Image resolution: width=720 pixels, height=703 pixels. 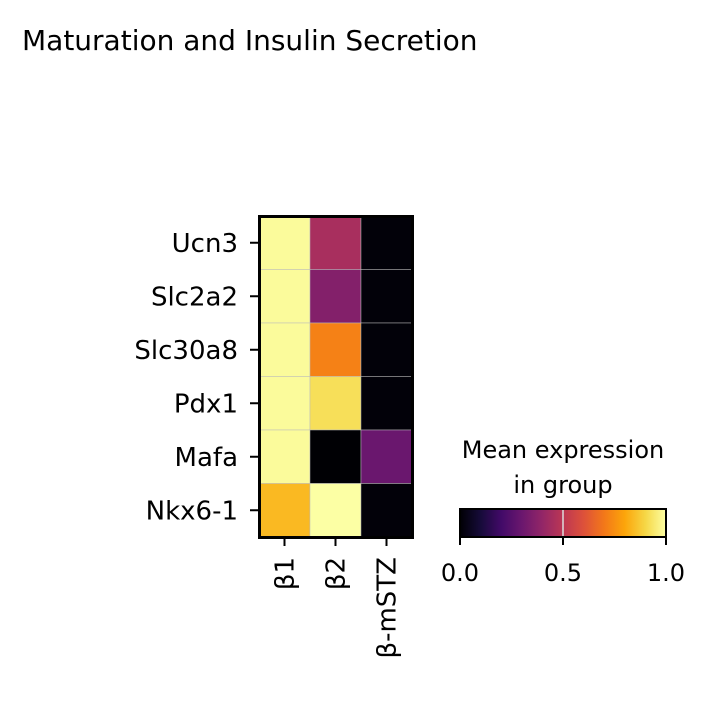 I want to click on heatmap-cells, so click(x=335, y=376).